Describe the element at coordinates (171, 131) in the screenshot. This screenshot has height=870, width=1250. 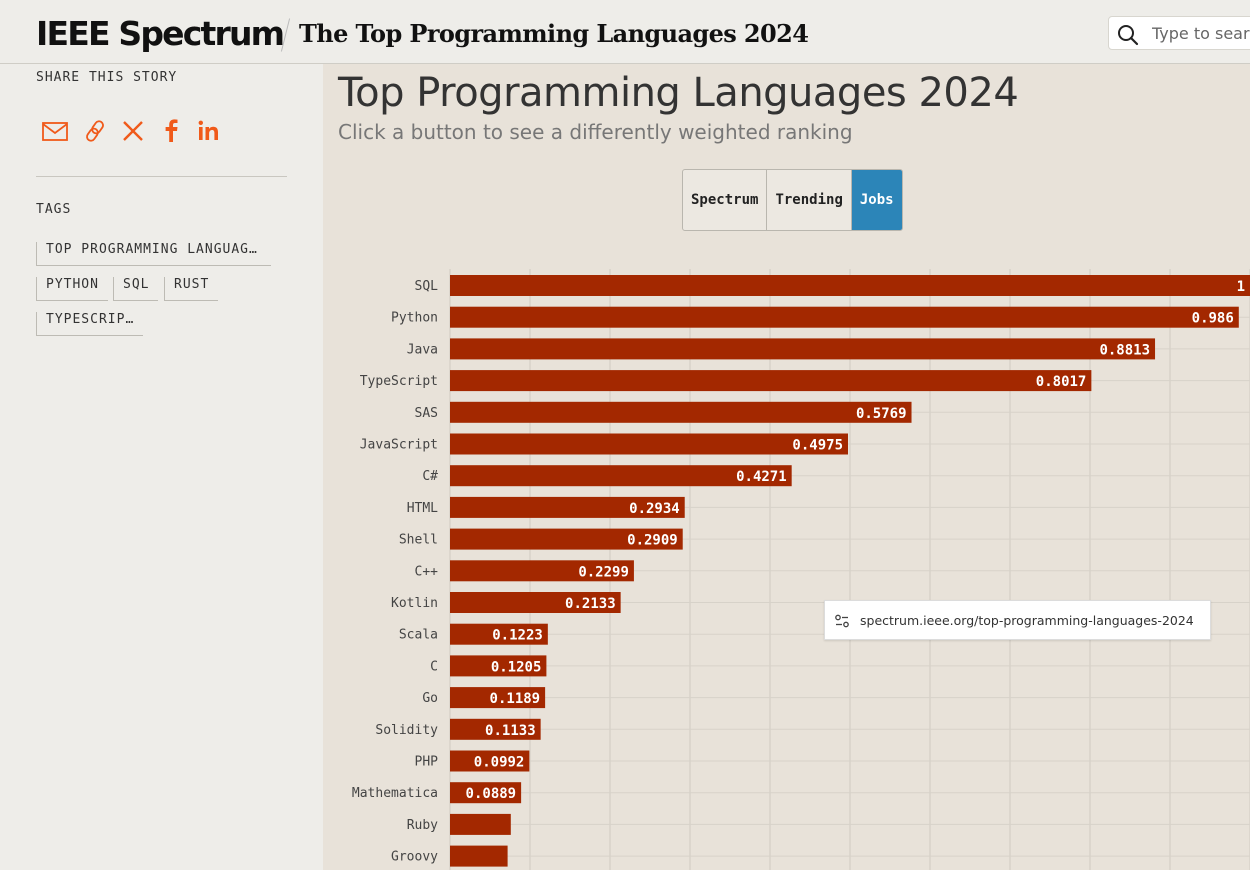
I see `facebook-icon` at that location.